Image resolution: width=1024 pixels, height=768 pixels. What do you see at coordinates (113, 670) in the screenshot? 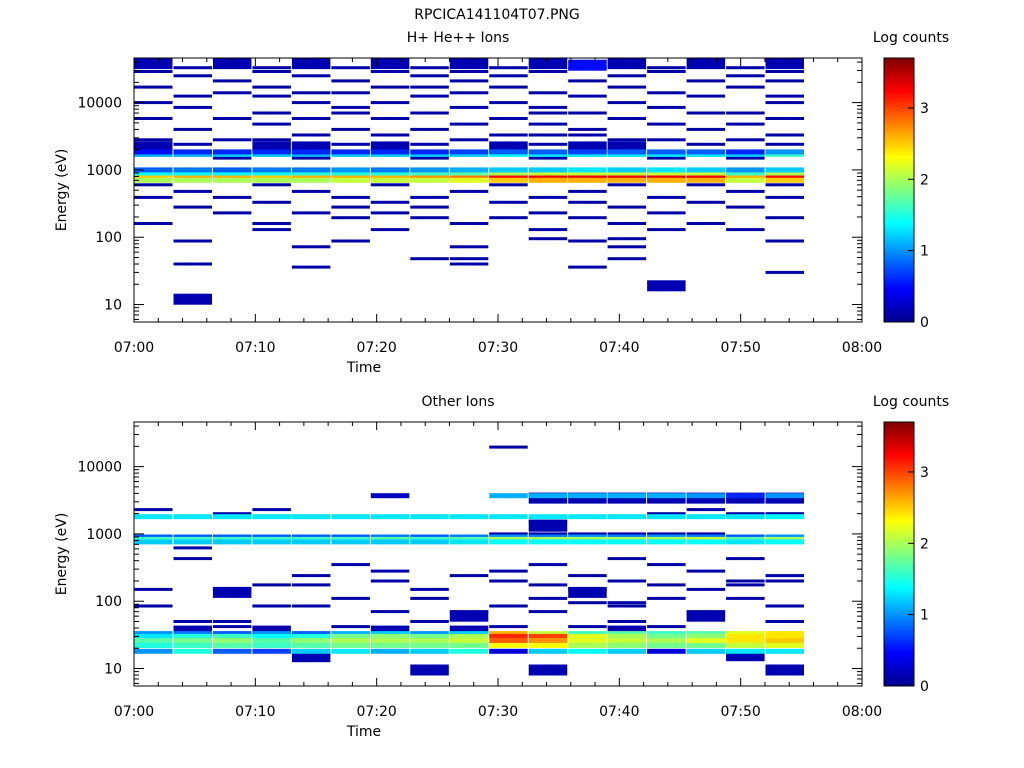
I see `y-tick-label: 10` at bounding box center [113, 670].